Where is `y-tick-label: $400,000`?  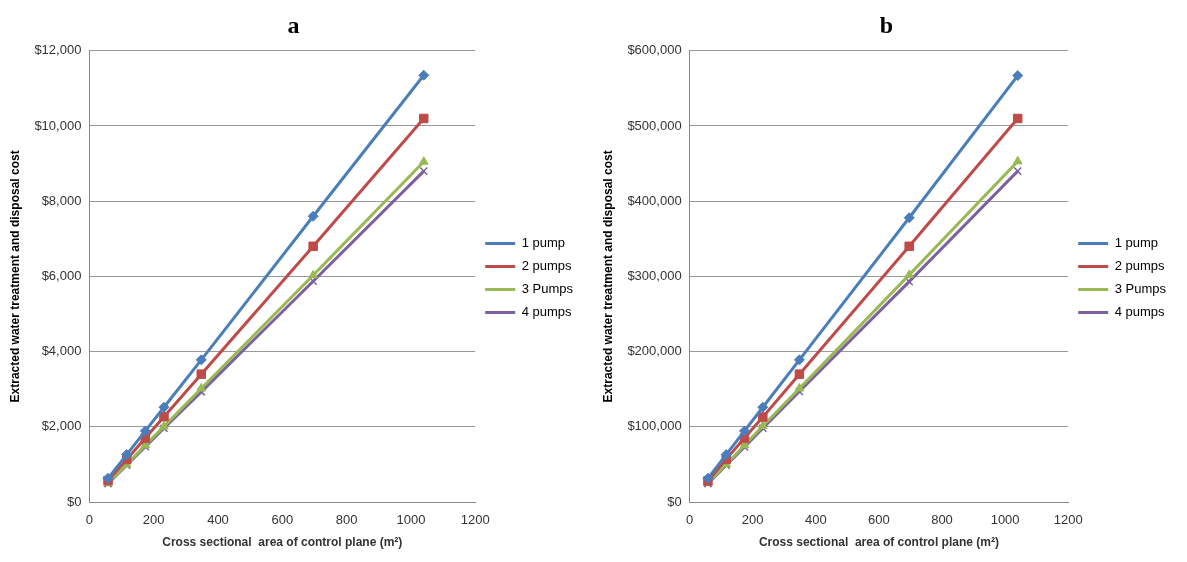
y-tick-label: $400,000 is located at coordinates (654, 200).